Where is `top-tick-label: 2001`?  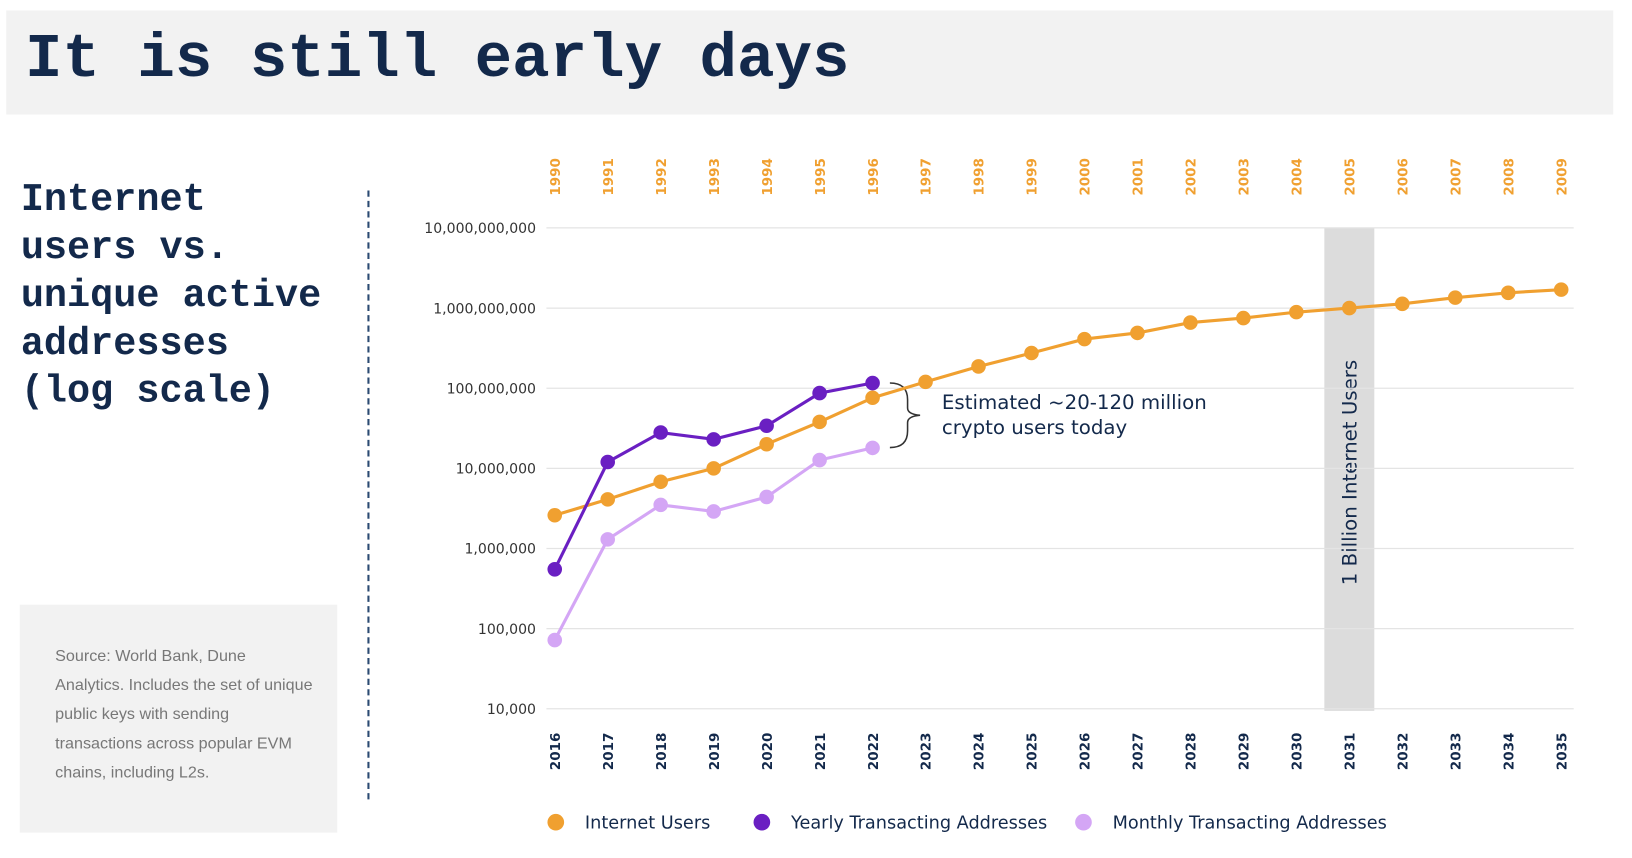 top-tick-label: 2001 is located at coordinates (1139, 177).